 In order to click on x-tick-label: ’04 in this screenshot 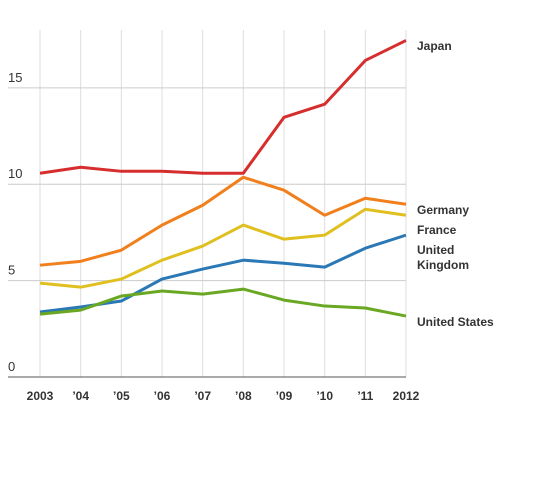, I will do `click(80, 396)`.